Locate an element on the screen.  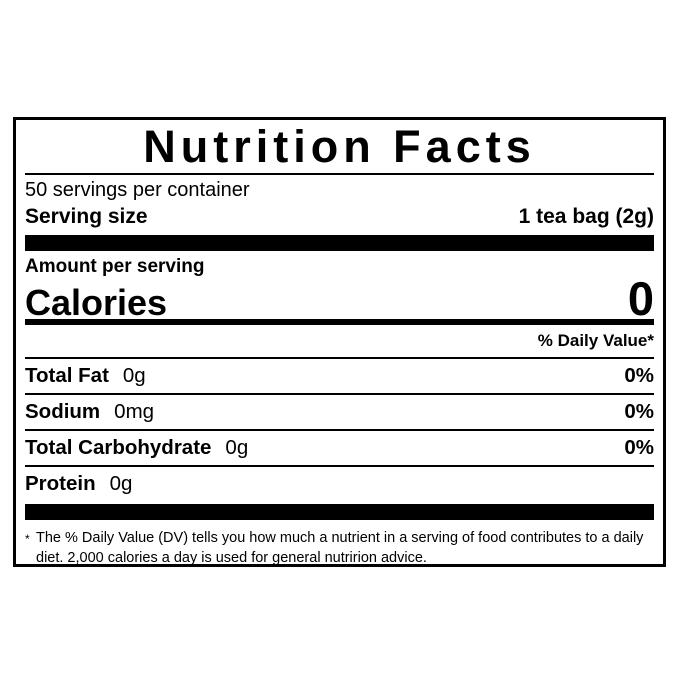
calories-value: 0 is located at coordinates (640, 298).